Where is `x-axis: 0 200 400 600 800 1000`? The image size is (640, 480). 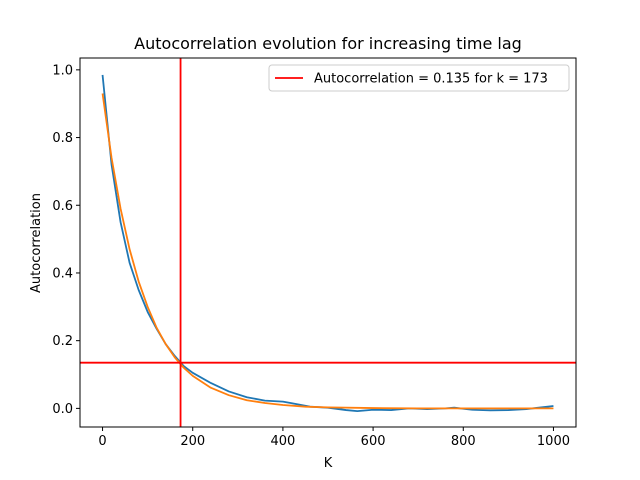 x-axis: 0 200 400 600 800 1000 is located at coordinates (334, 438).